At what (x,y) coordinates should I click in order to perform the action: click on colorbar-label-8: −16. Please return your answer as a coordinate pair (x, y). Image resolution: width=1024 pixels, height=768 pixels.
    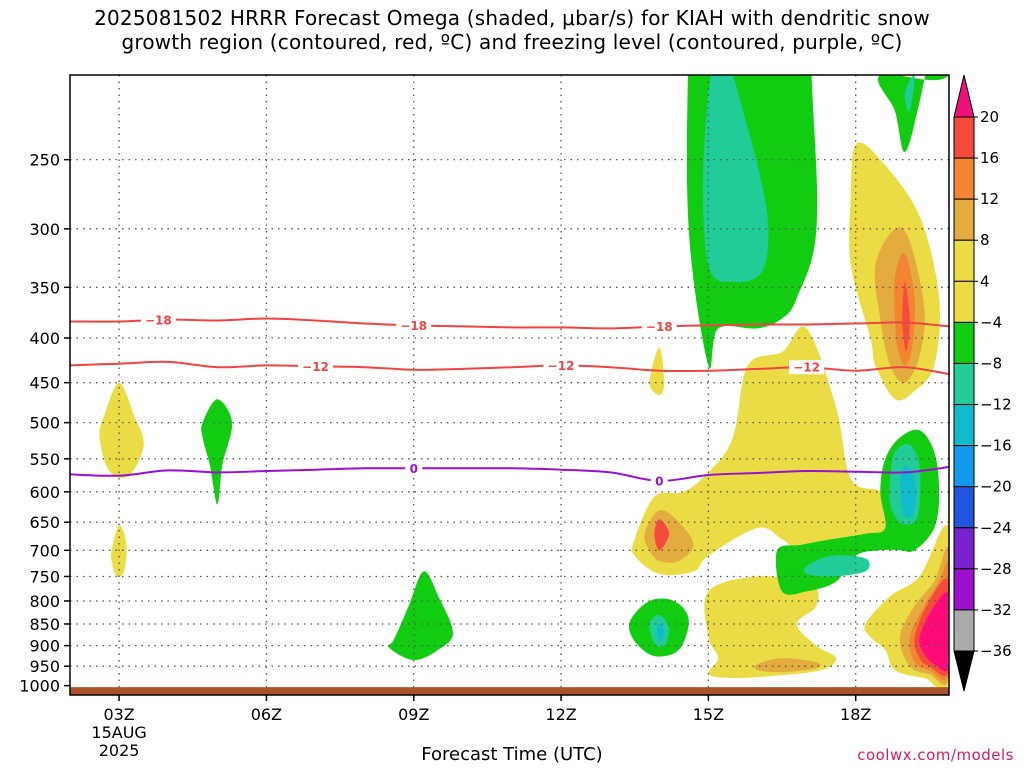
    Looking at the image, I should click on (996, 446).